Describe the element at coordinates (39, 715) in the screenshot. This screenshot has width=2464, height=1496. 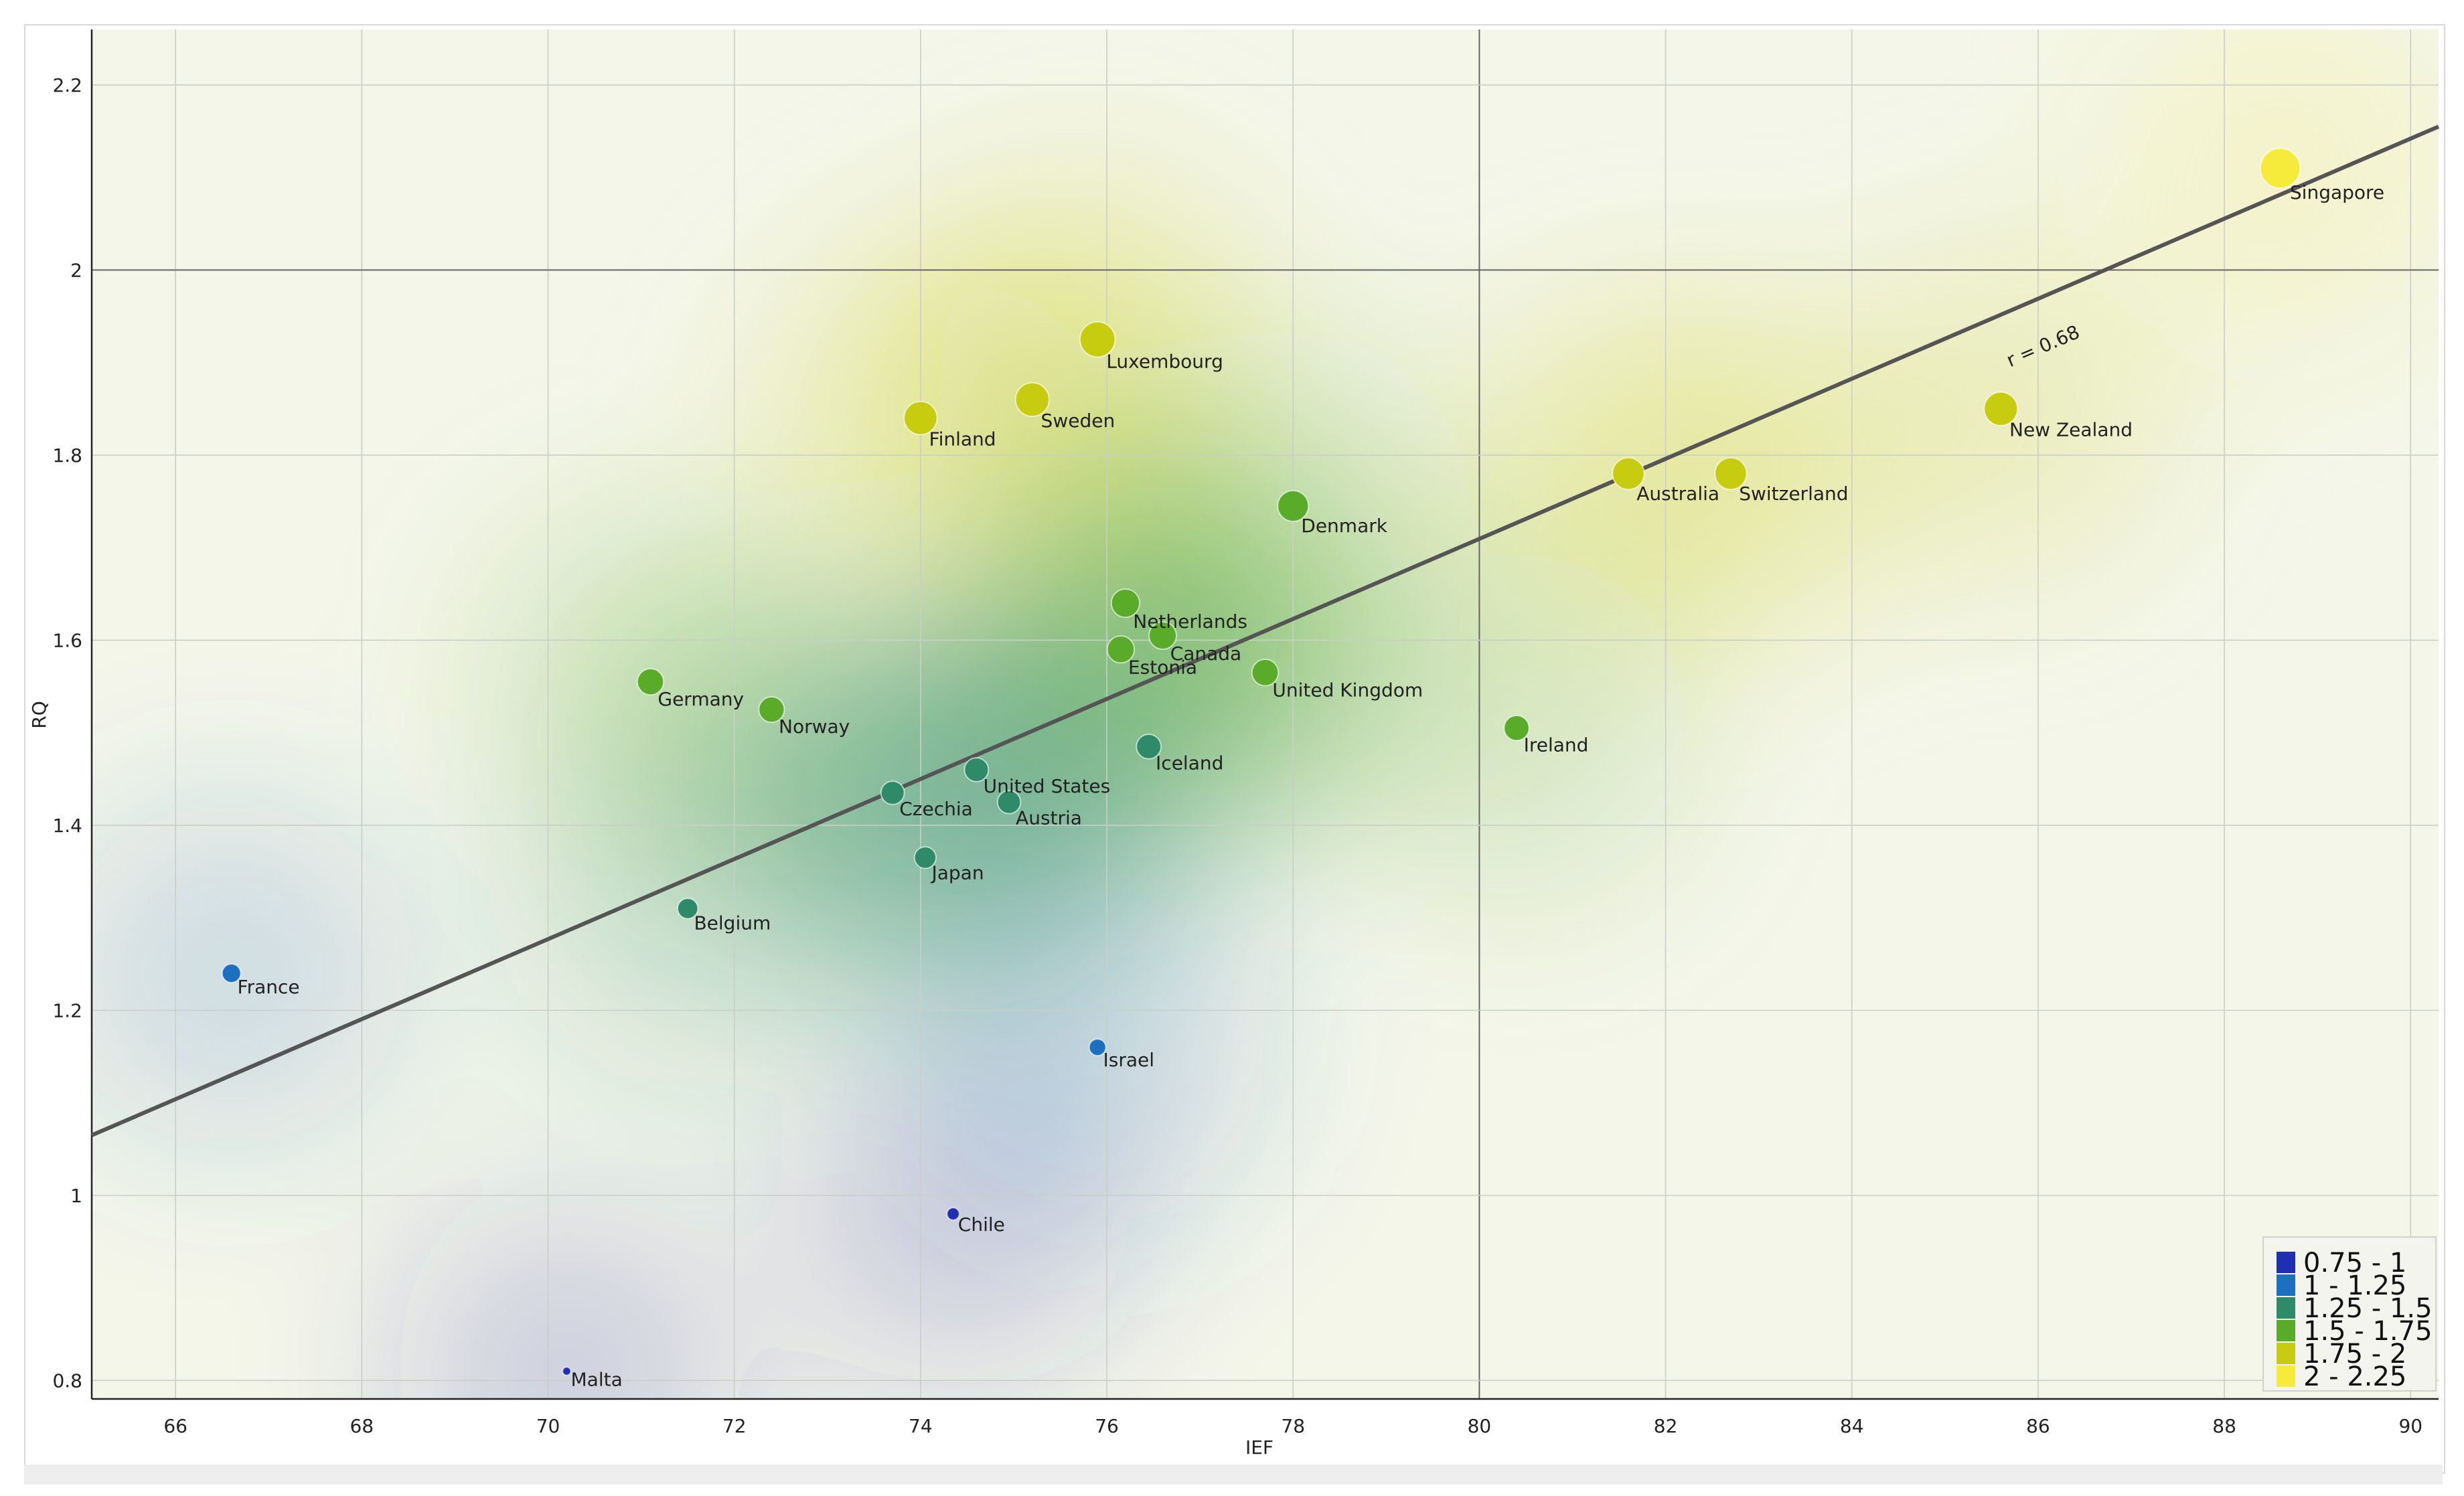
I see `y-axis-title: RQ` at that location.